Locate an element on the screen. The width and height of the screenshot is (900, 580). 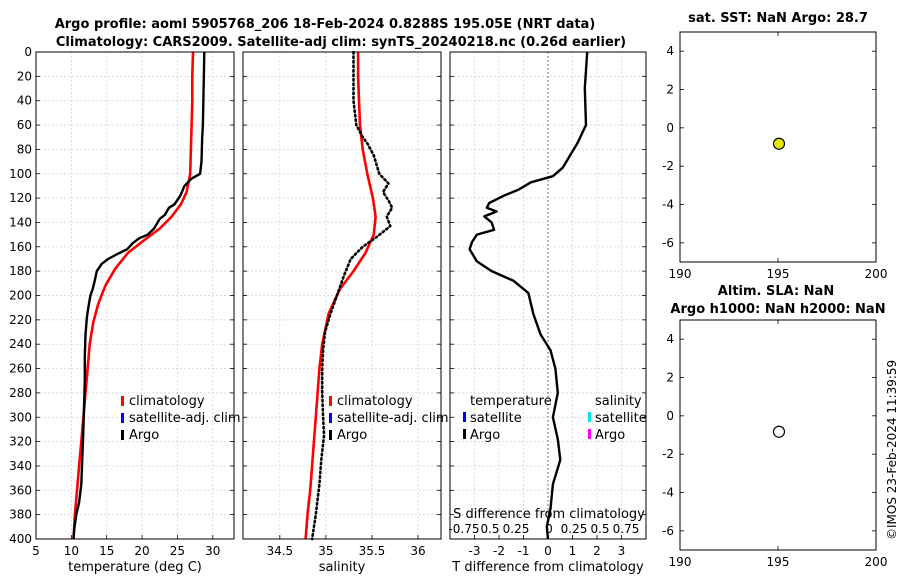
sst-xtick-label: 195 is located at coordinates (778, 274).